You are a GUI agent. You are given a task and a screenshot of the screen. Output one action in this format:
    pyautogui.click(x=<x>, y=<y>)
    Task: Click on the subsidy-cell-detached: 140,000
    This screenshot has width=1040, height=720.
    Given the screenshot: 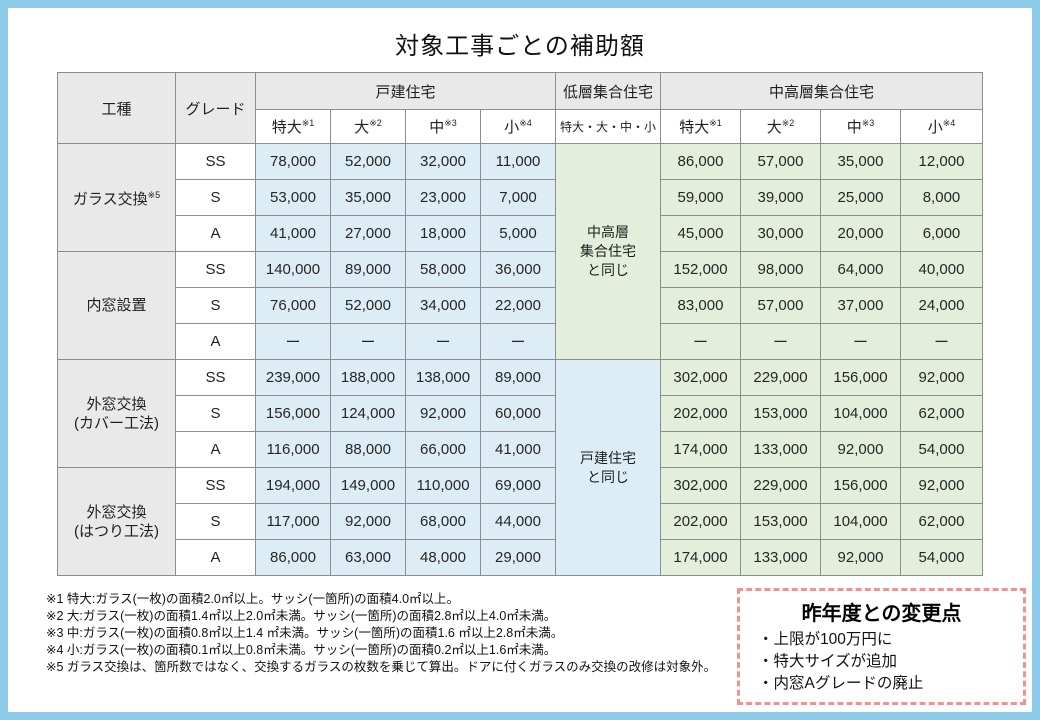 What is the action you would take?
    pyautogui.click(x=293, y=269)
    